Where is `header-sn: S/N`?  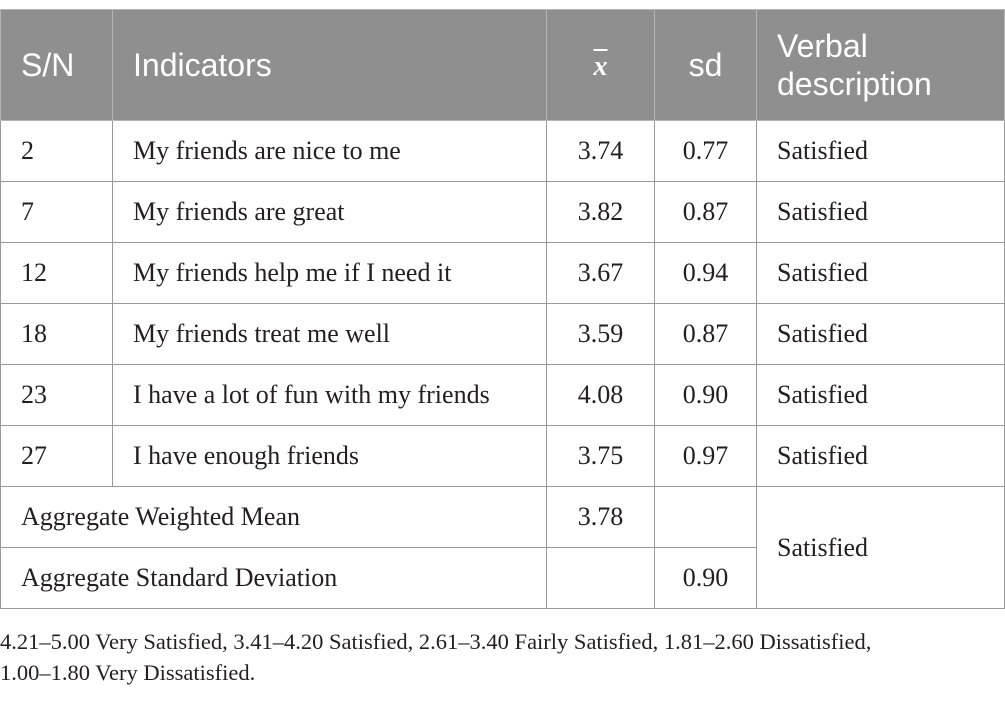
header-sn: S/N is located at coordinates (56, 65).